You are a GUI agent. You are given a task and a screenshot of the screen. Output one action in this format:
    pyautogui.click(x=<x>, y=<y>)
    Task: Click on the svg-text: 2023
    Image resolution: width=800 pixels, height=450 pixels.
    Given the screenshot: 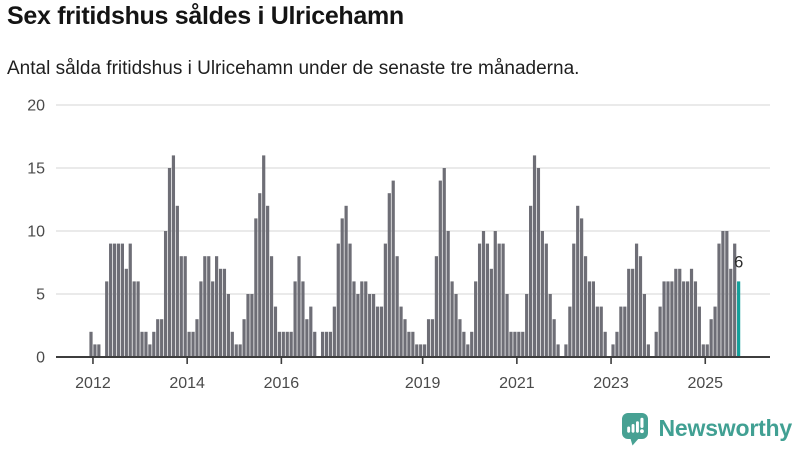 What is the action you would take?
    pyautogui.click(x=611, y=383)
    